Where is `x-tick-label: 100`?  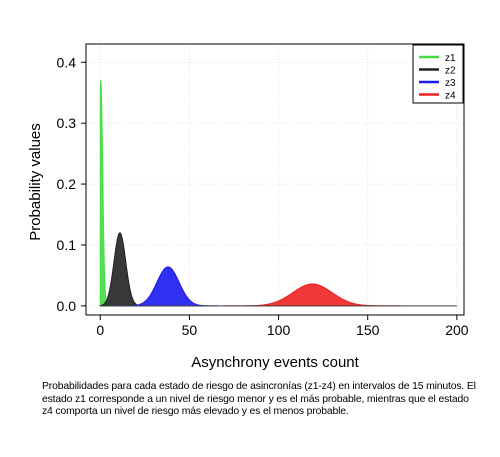 x-tick-label: 100 is located at coordinates (279, 330).